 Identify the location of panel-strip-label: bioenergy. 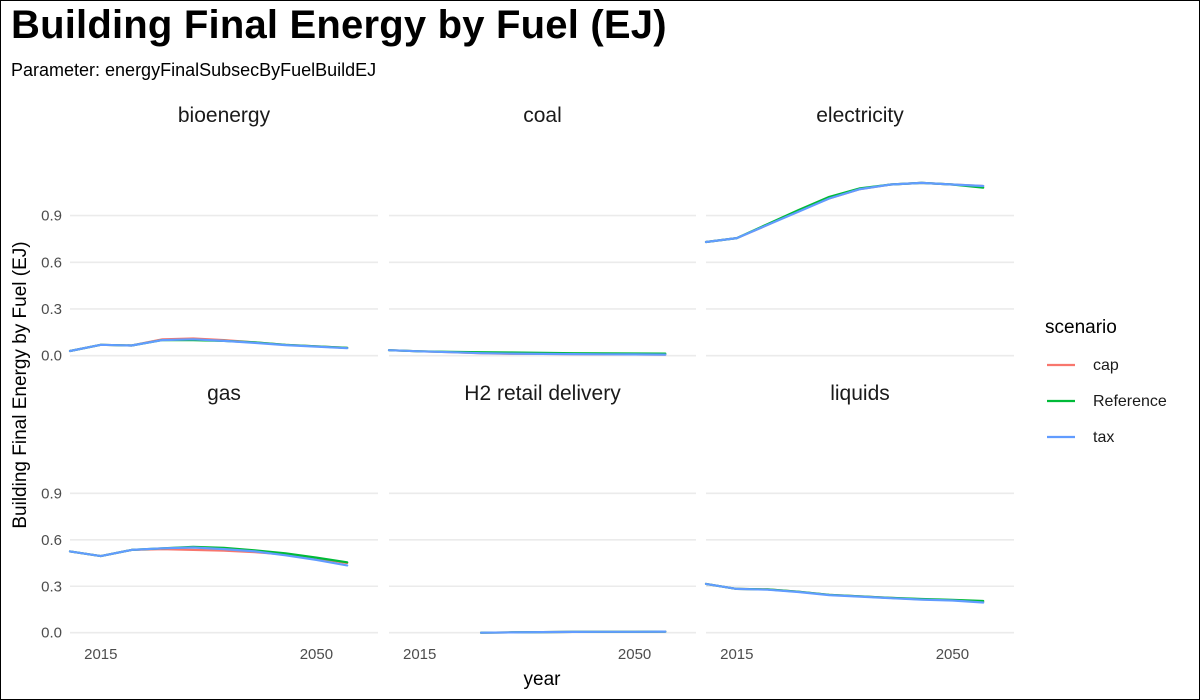
(224, 115).